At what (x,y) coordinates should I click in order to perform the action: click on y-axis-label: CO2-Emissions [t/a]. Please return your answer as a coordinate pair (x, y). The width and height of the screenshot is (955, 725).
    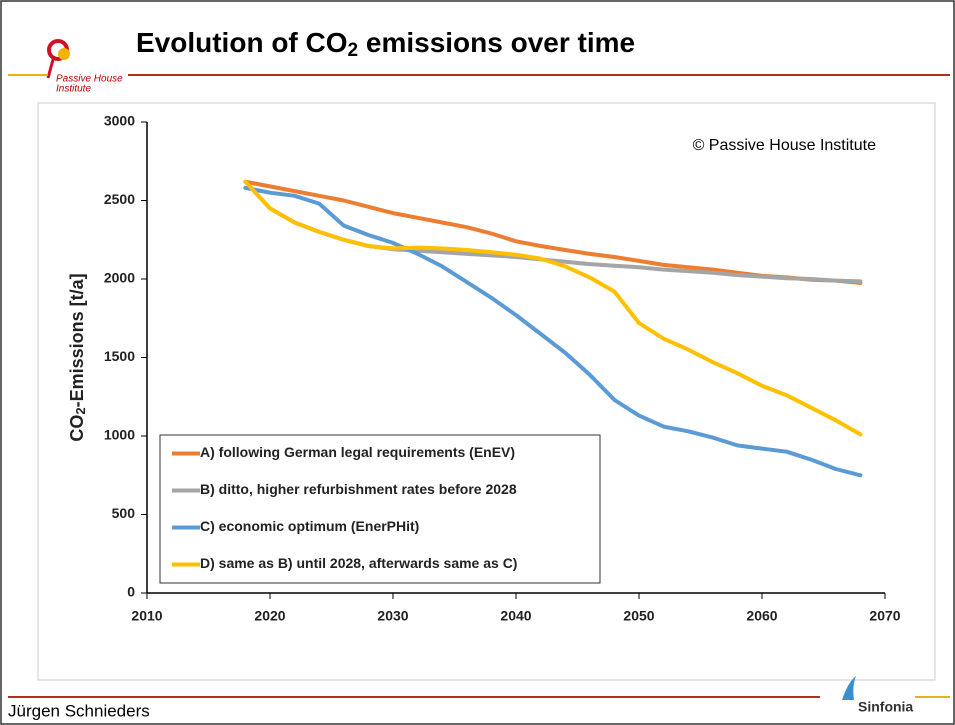
    Looking at the image, I should click on (78, 357).